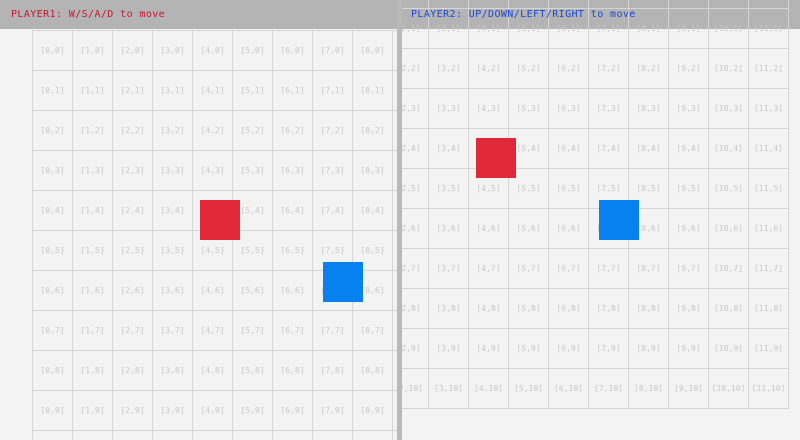 This screenshot has width=800, height=440. What do you see at coordinates (173, 211) in the screenshot?
I see `grid-cell: [3,4]` at bounding box center [173, 211].